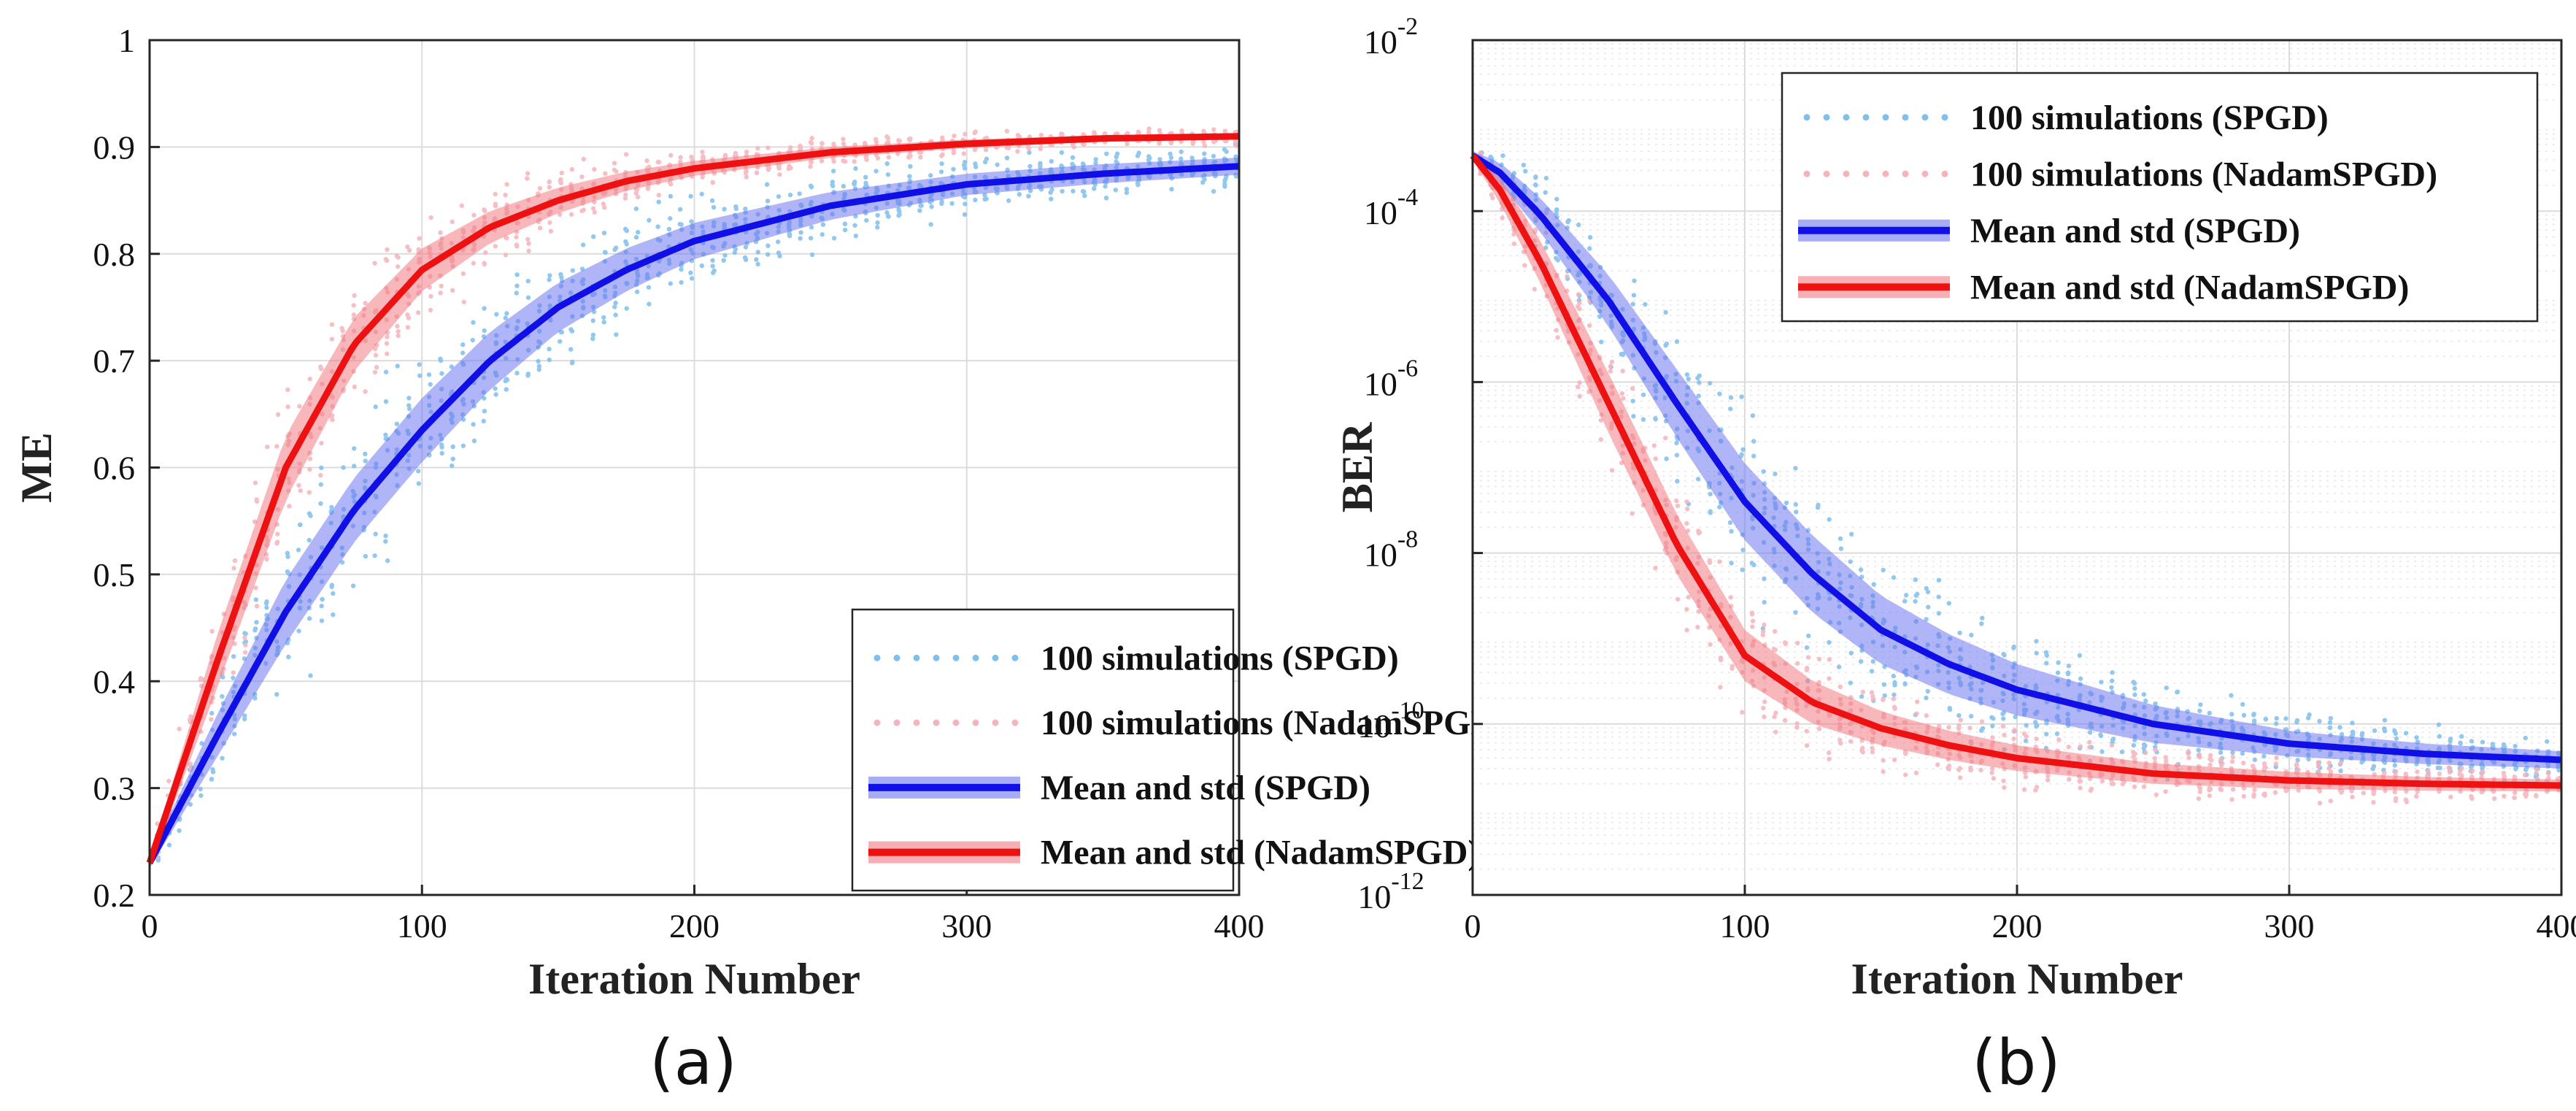 This screenshot has height=1111, width=2576. Describe the element at coordinates (1205, 788) in the screenshot. I see `legend-label: Mean and std (SPGD)` at that location.